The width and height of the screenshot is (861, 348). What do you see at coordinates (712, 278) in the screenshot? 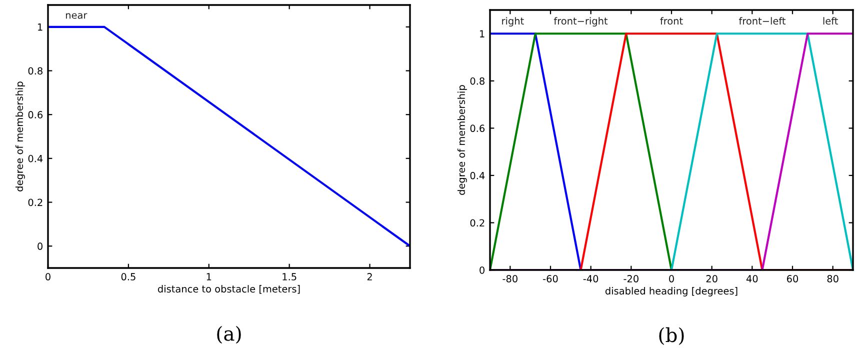
I see `x-tick-label: 20` at bounding box center [712, 278].